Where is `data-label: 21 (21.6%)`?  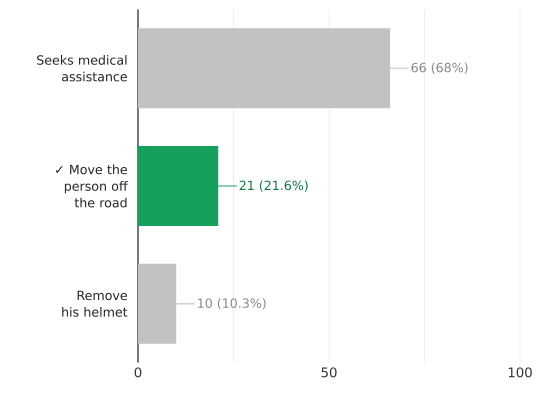
data-label: 21 (21.6%) is located at coordinates (274, 186).